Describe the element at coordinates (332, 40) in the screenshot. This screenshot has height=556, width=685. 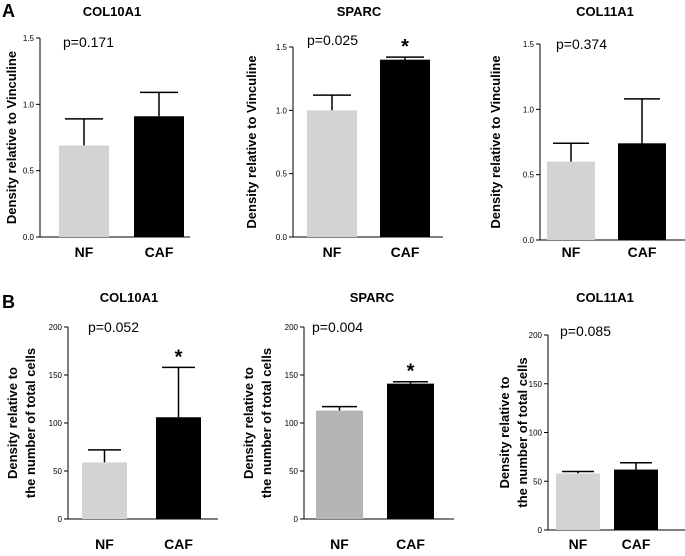
I see `p-value: p=0.025` at that location.